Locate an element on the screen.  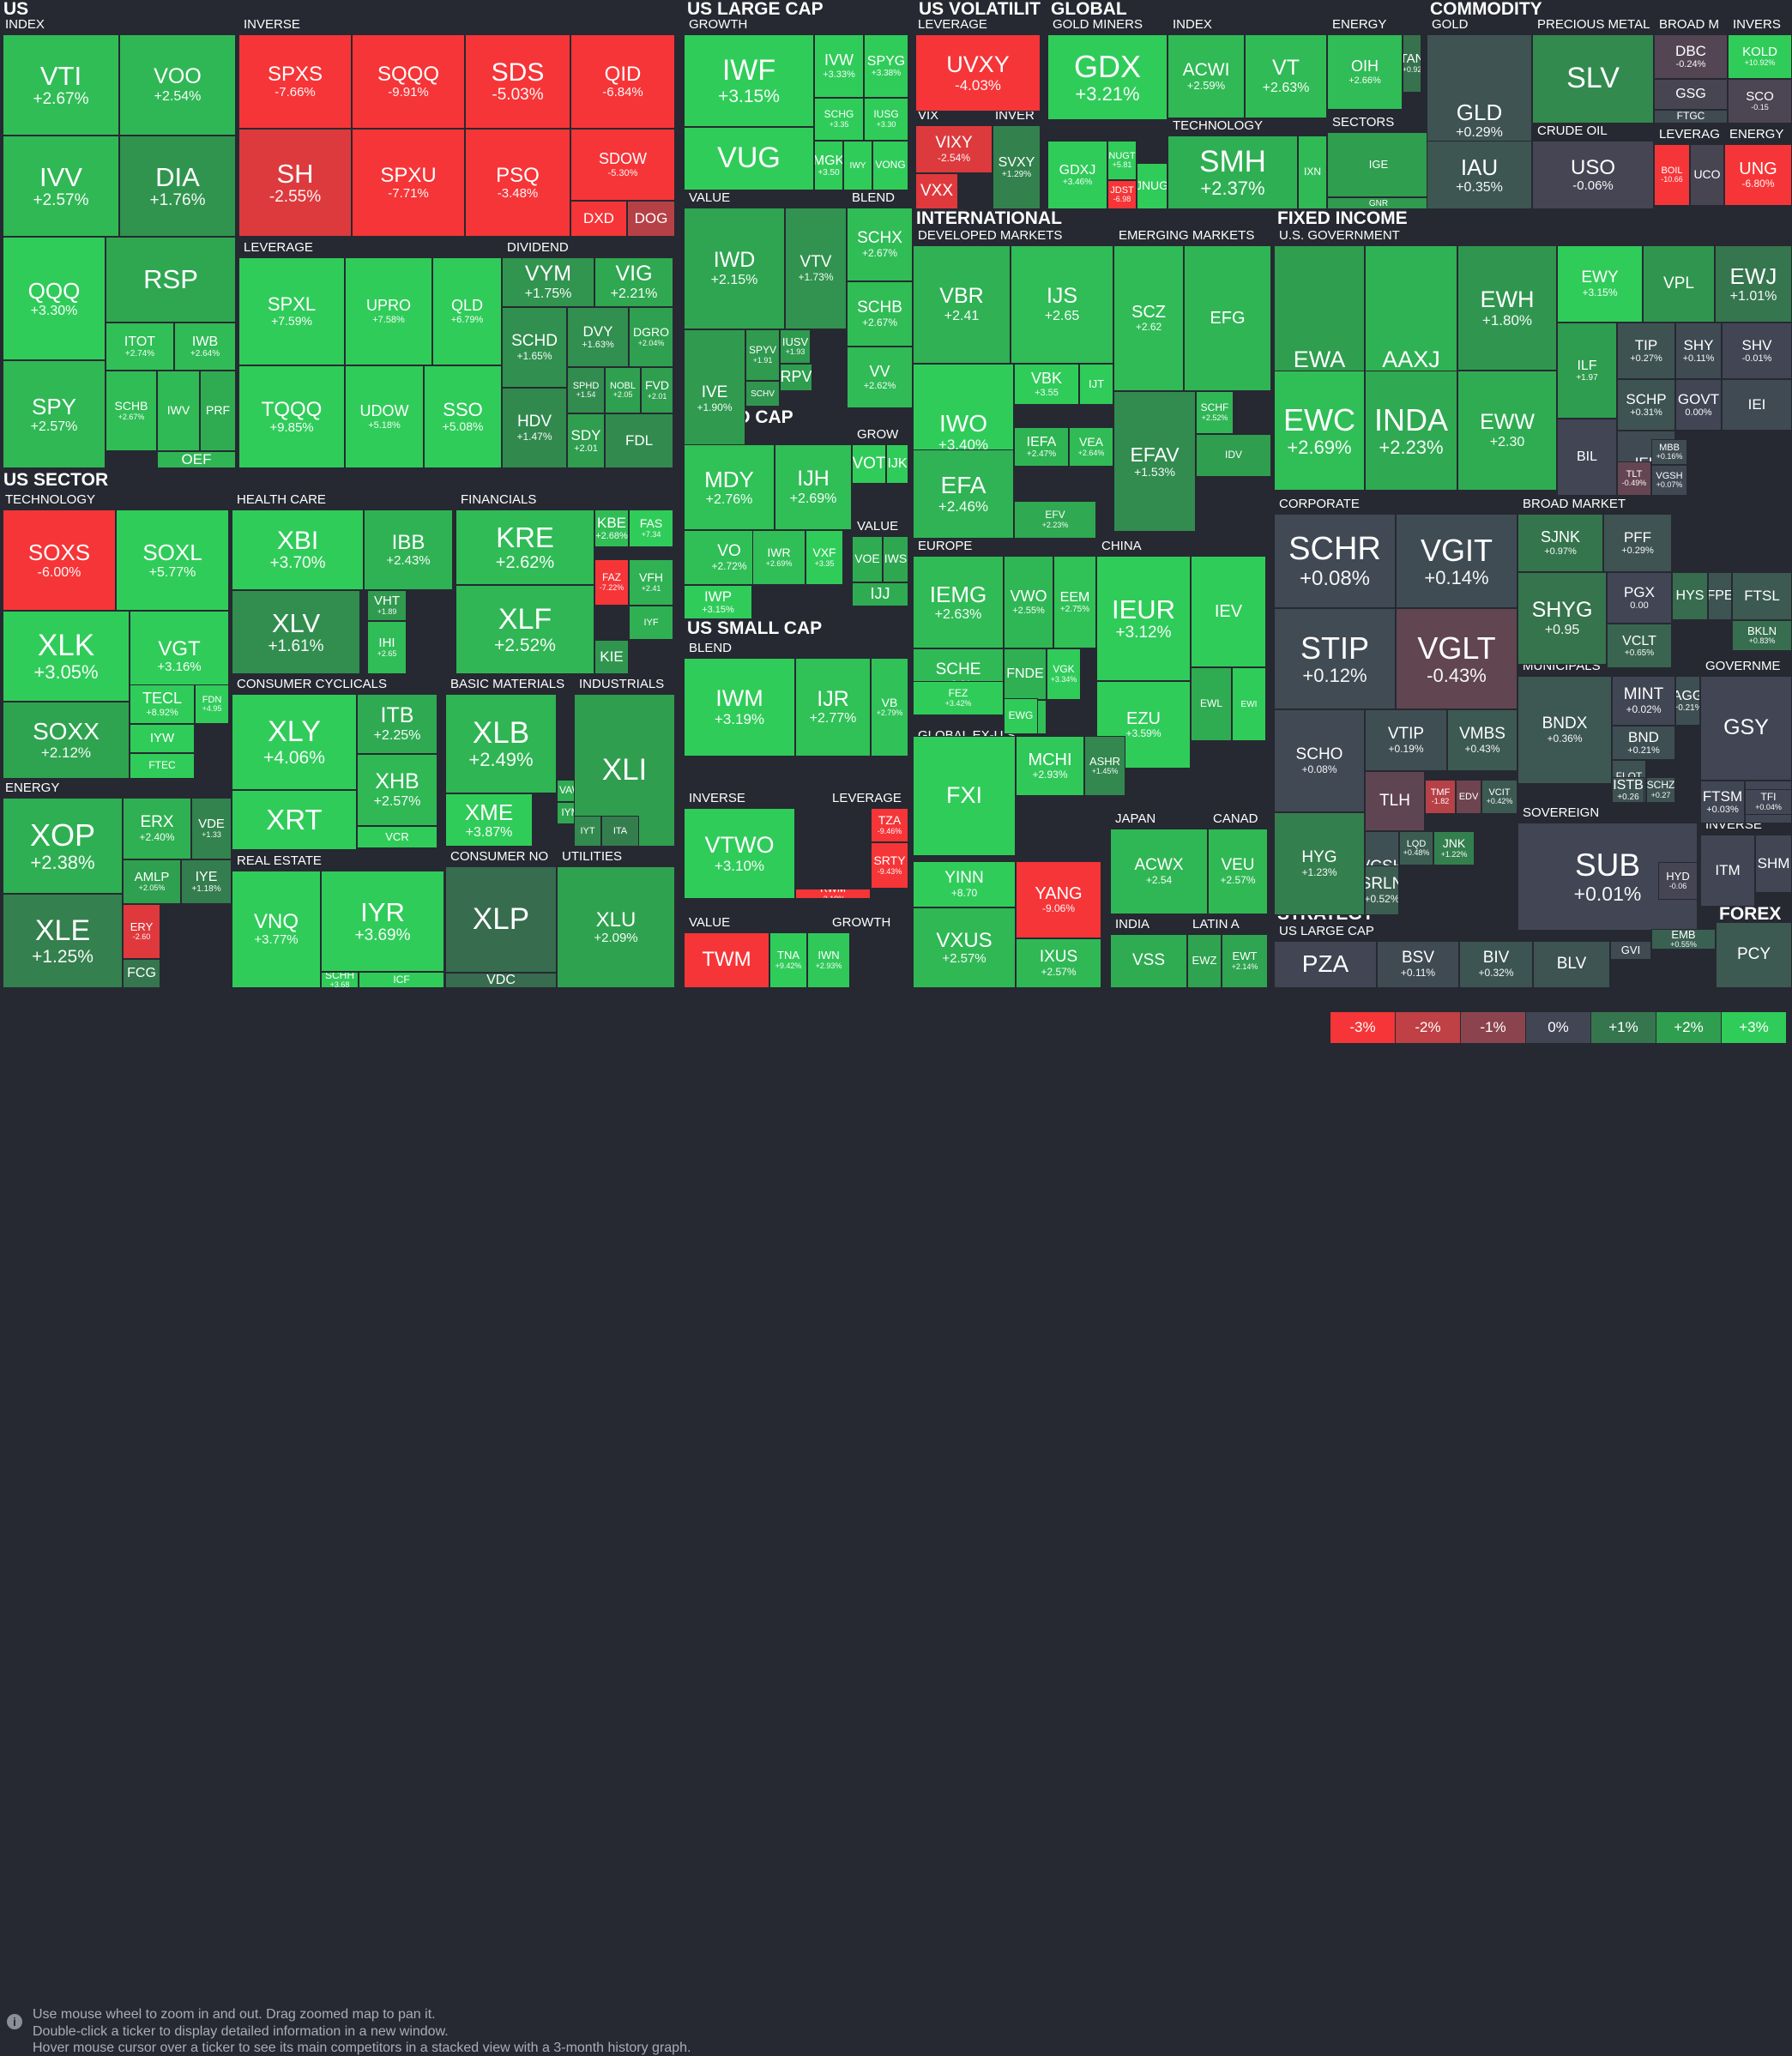
ticker-tile: SHY +0.11% is located at coordinates (1698, 351).